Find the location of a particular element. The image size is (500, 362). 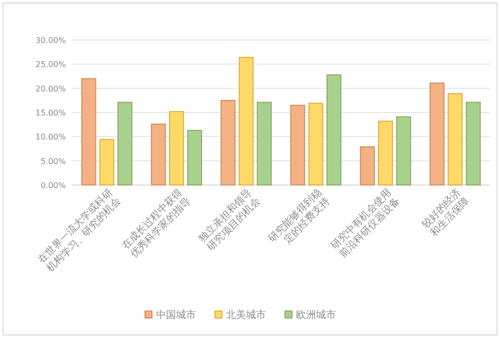

y-tick-label: 10.00% is located at coordinates (50, 137).